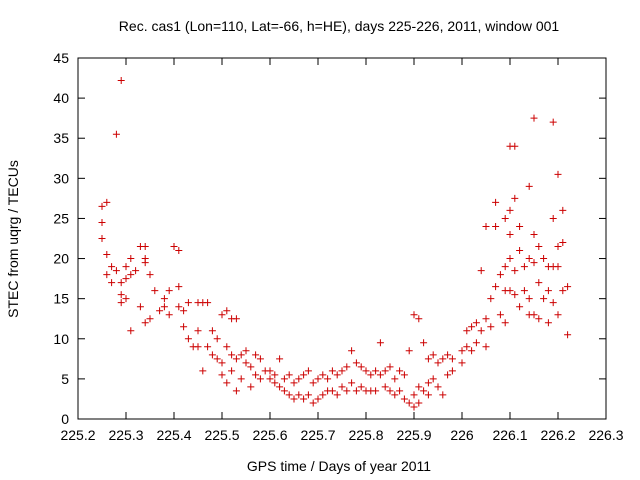 This screenshot has width=640, height=480. Describe the element at coordinates (61, 178) in the screenshot. I see `y-tick-label: 30` at that location.